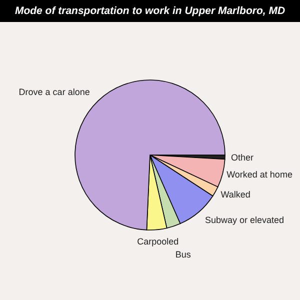 This screenshot has height=300, width=300. Describe the element at coordinates (54, 92) in the screenshot. I see `slice-label: Drove a car alone` at that location.